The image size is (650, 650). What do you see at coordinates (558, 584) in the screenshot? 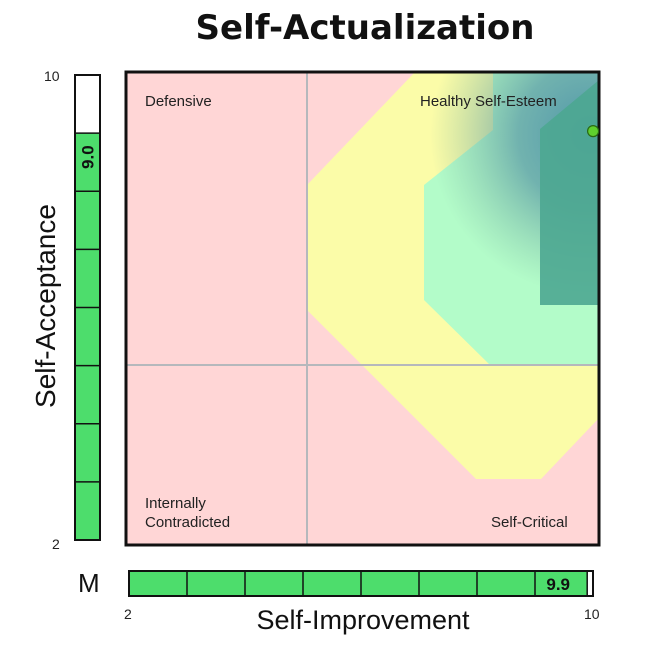
I see `x-bar-value-label: 9.9` at bounding box center [558, 584].